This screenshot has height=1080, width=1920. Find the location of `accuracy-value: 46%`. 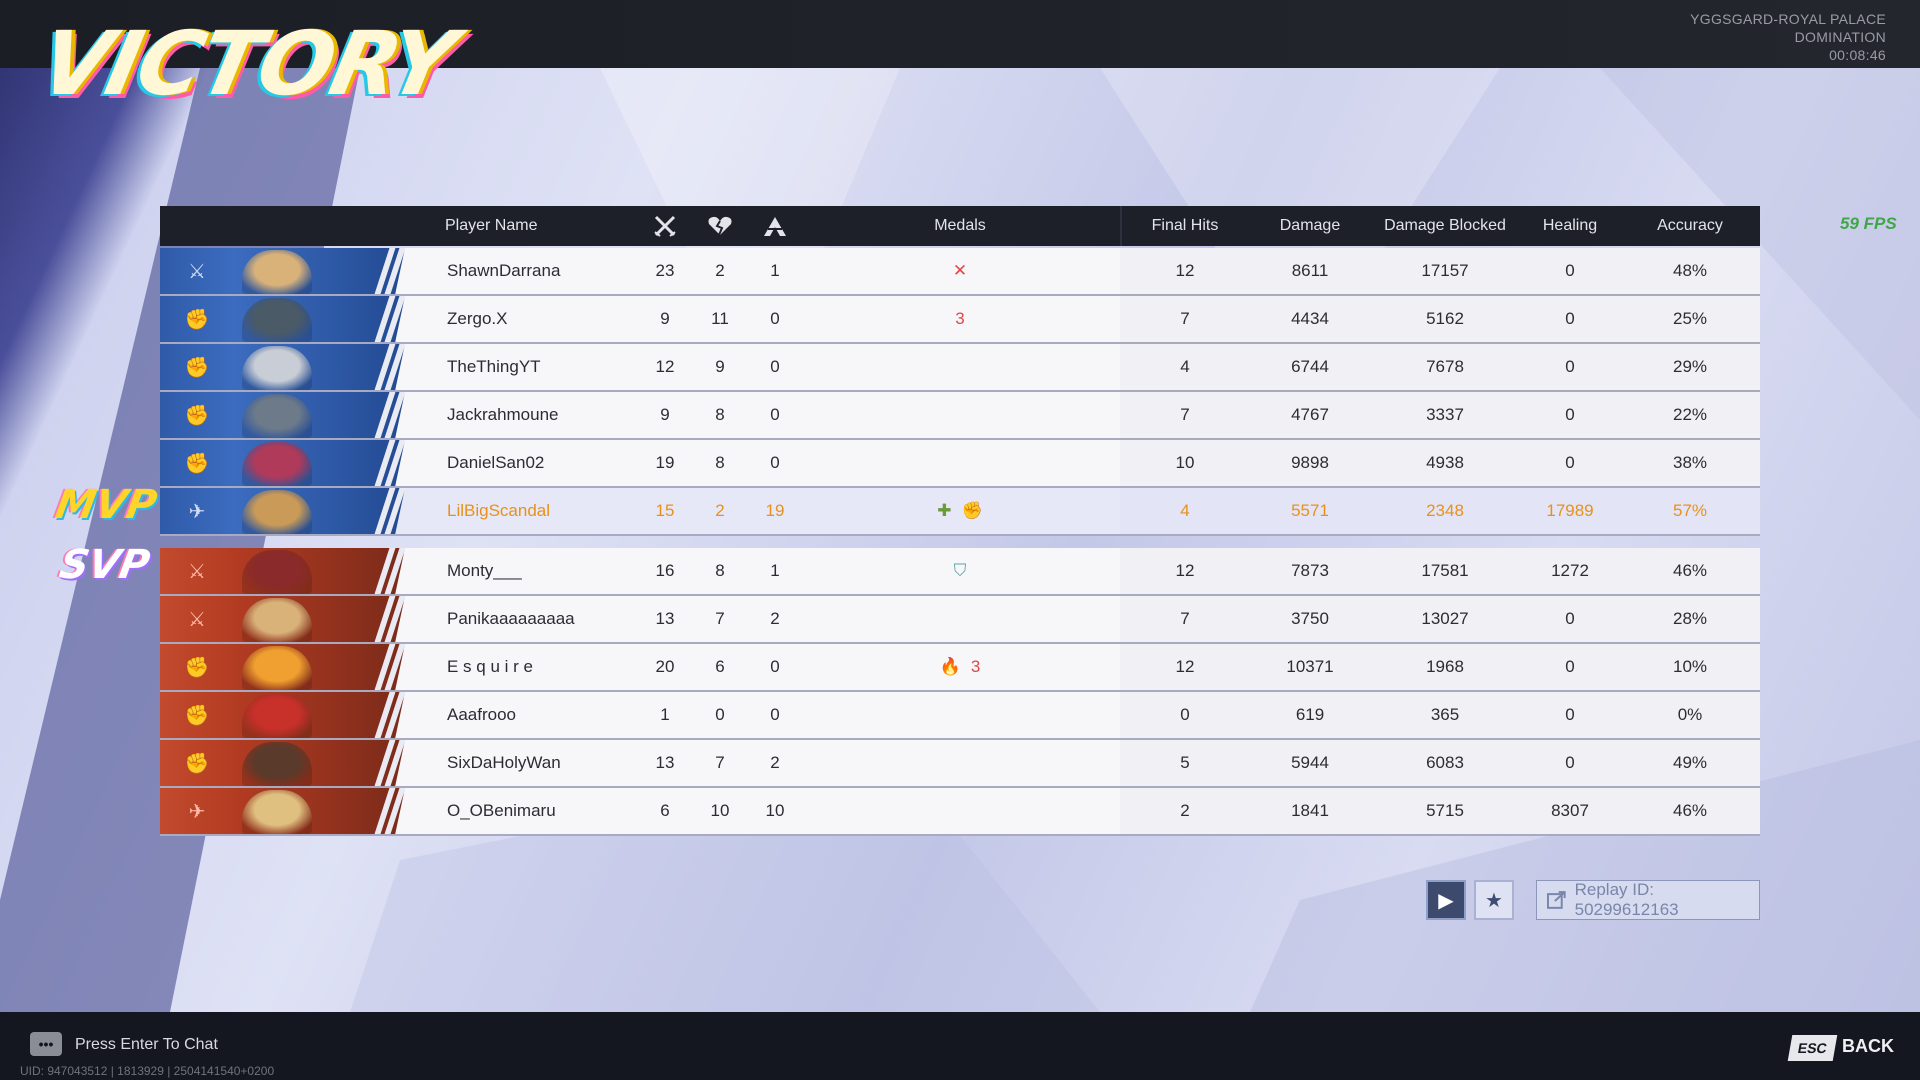

accuracy-value: 46% is located at coordinates (1690, 570).